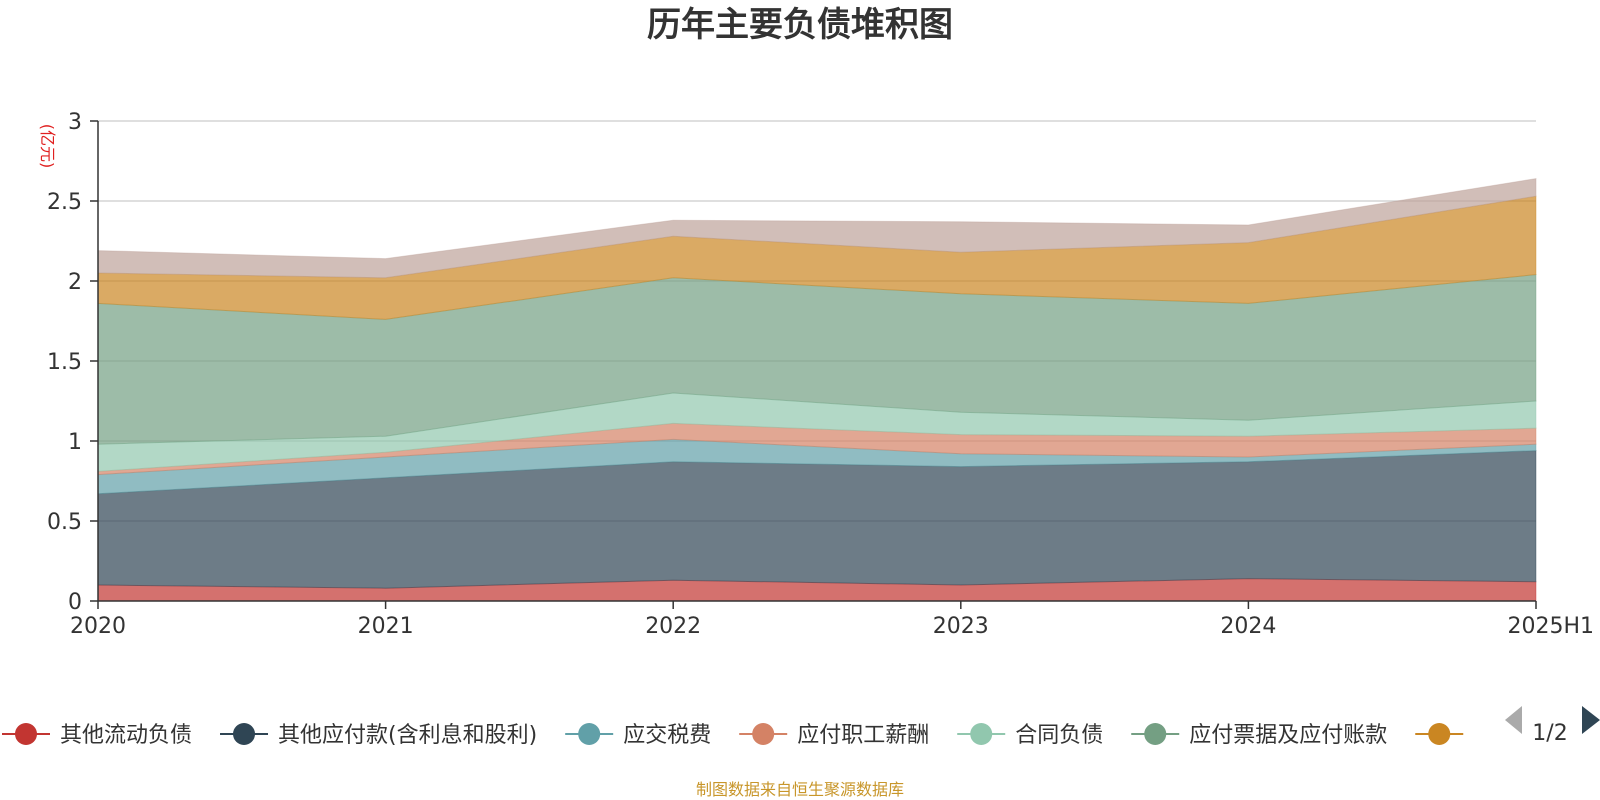  I want to click on x-tick-label-3: 2023, so click(961, 626).